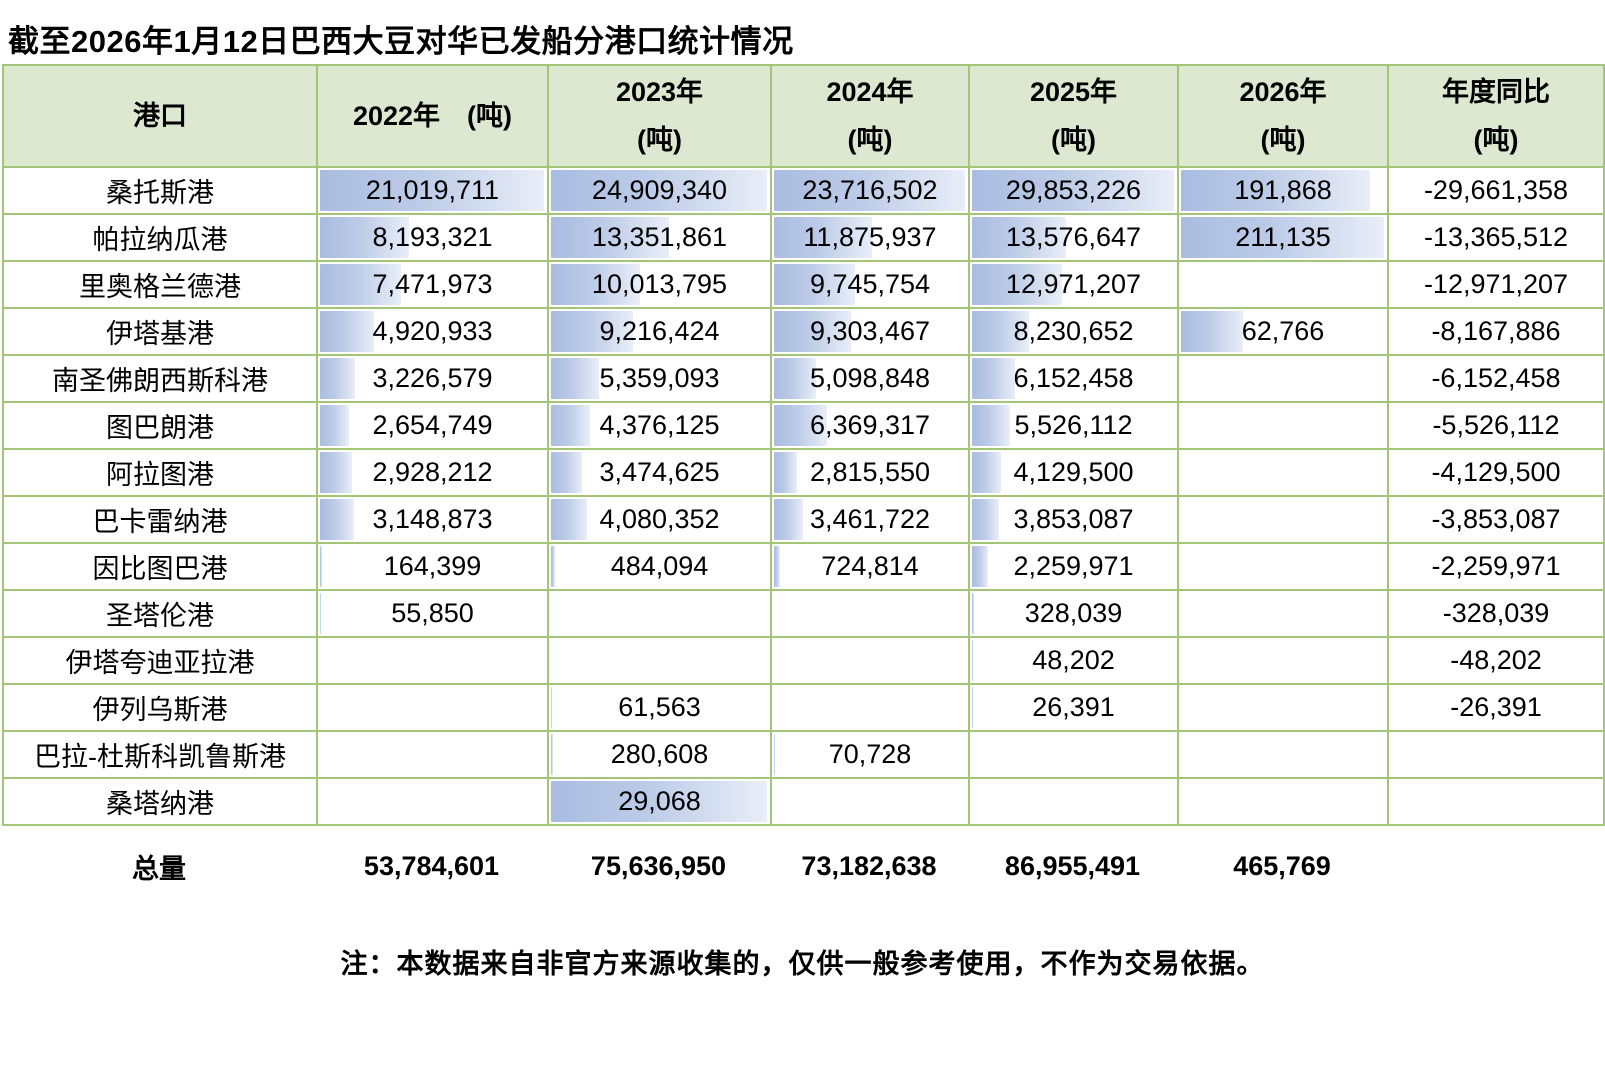 The height and width of the screenshot is (1074, 1605). What do you see at coordinates (160, 284) in the screenshot?
I see `port-name-cell: 里奥格兰德港` at bounding box center [160, 284].